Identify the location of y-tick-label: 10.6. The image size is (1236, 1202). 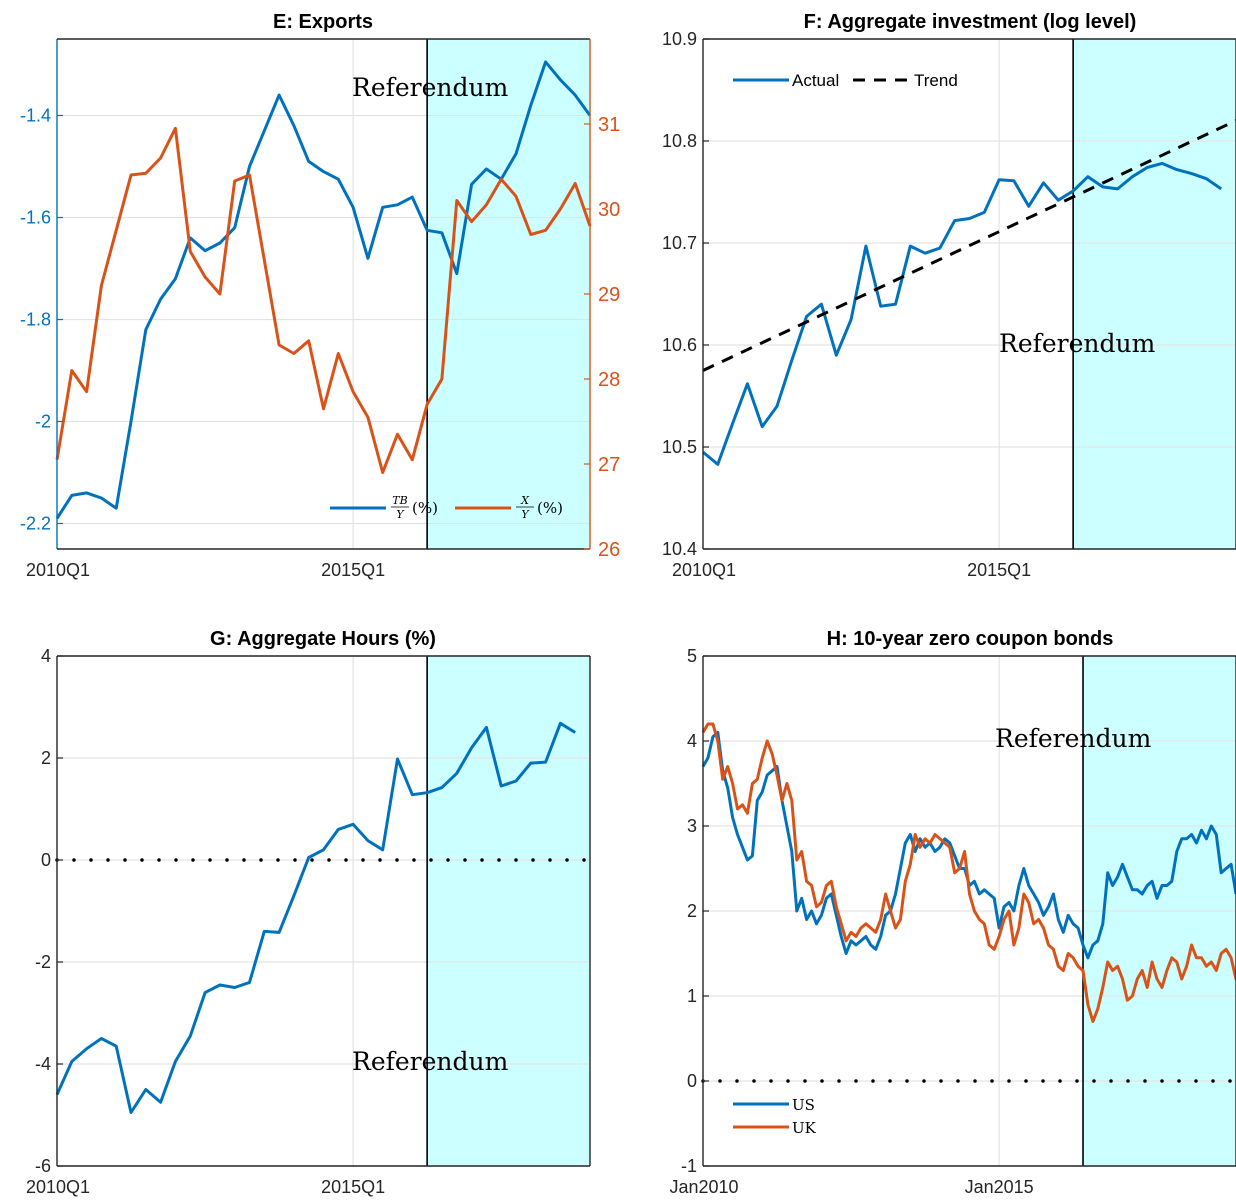
(679, 345).